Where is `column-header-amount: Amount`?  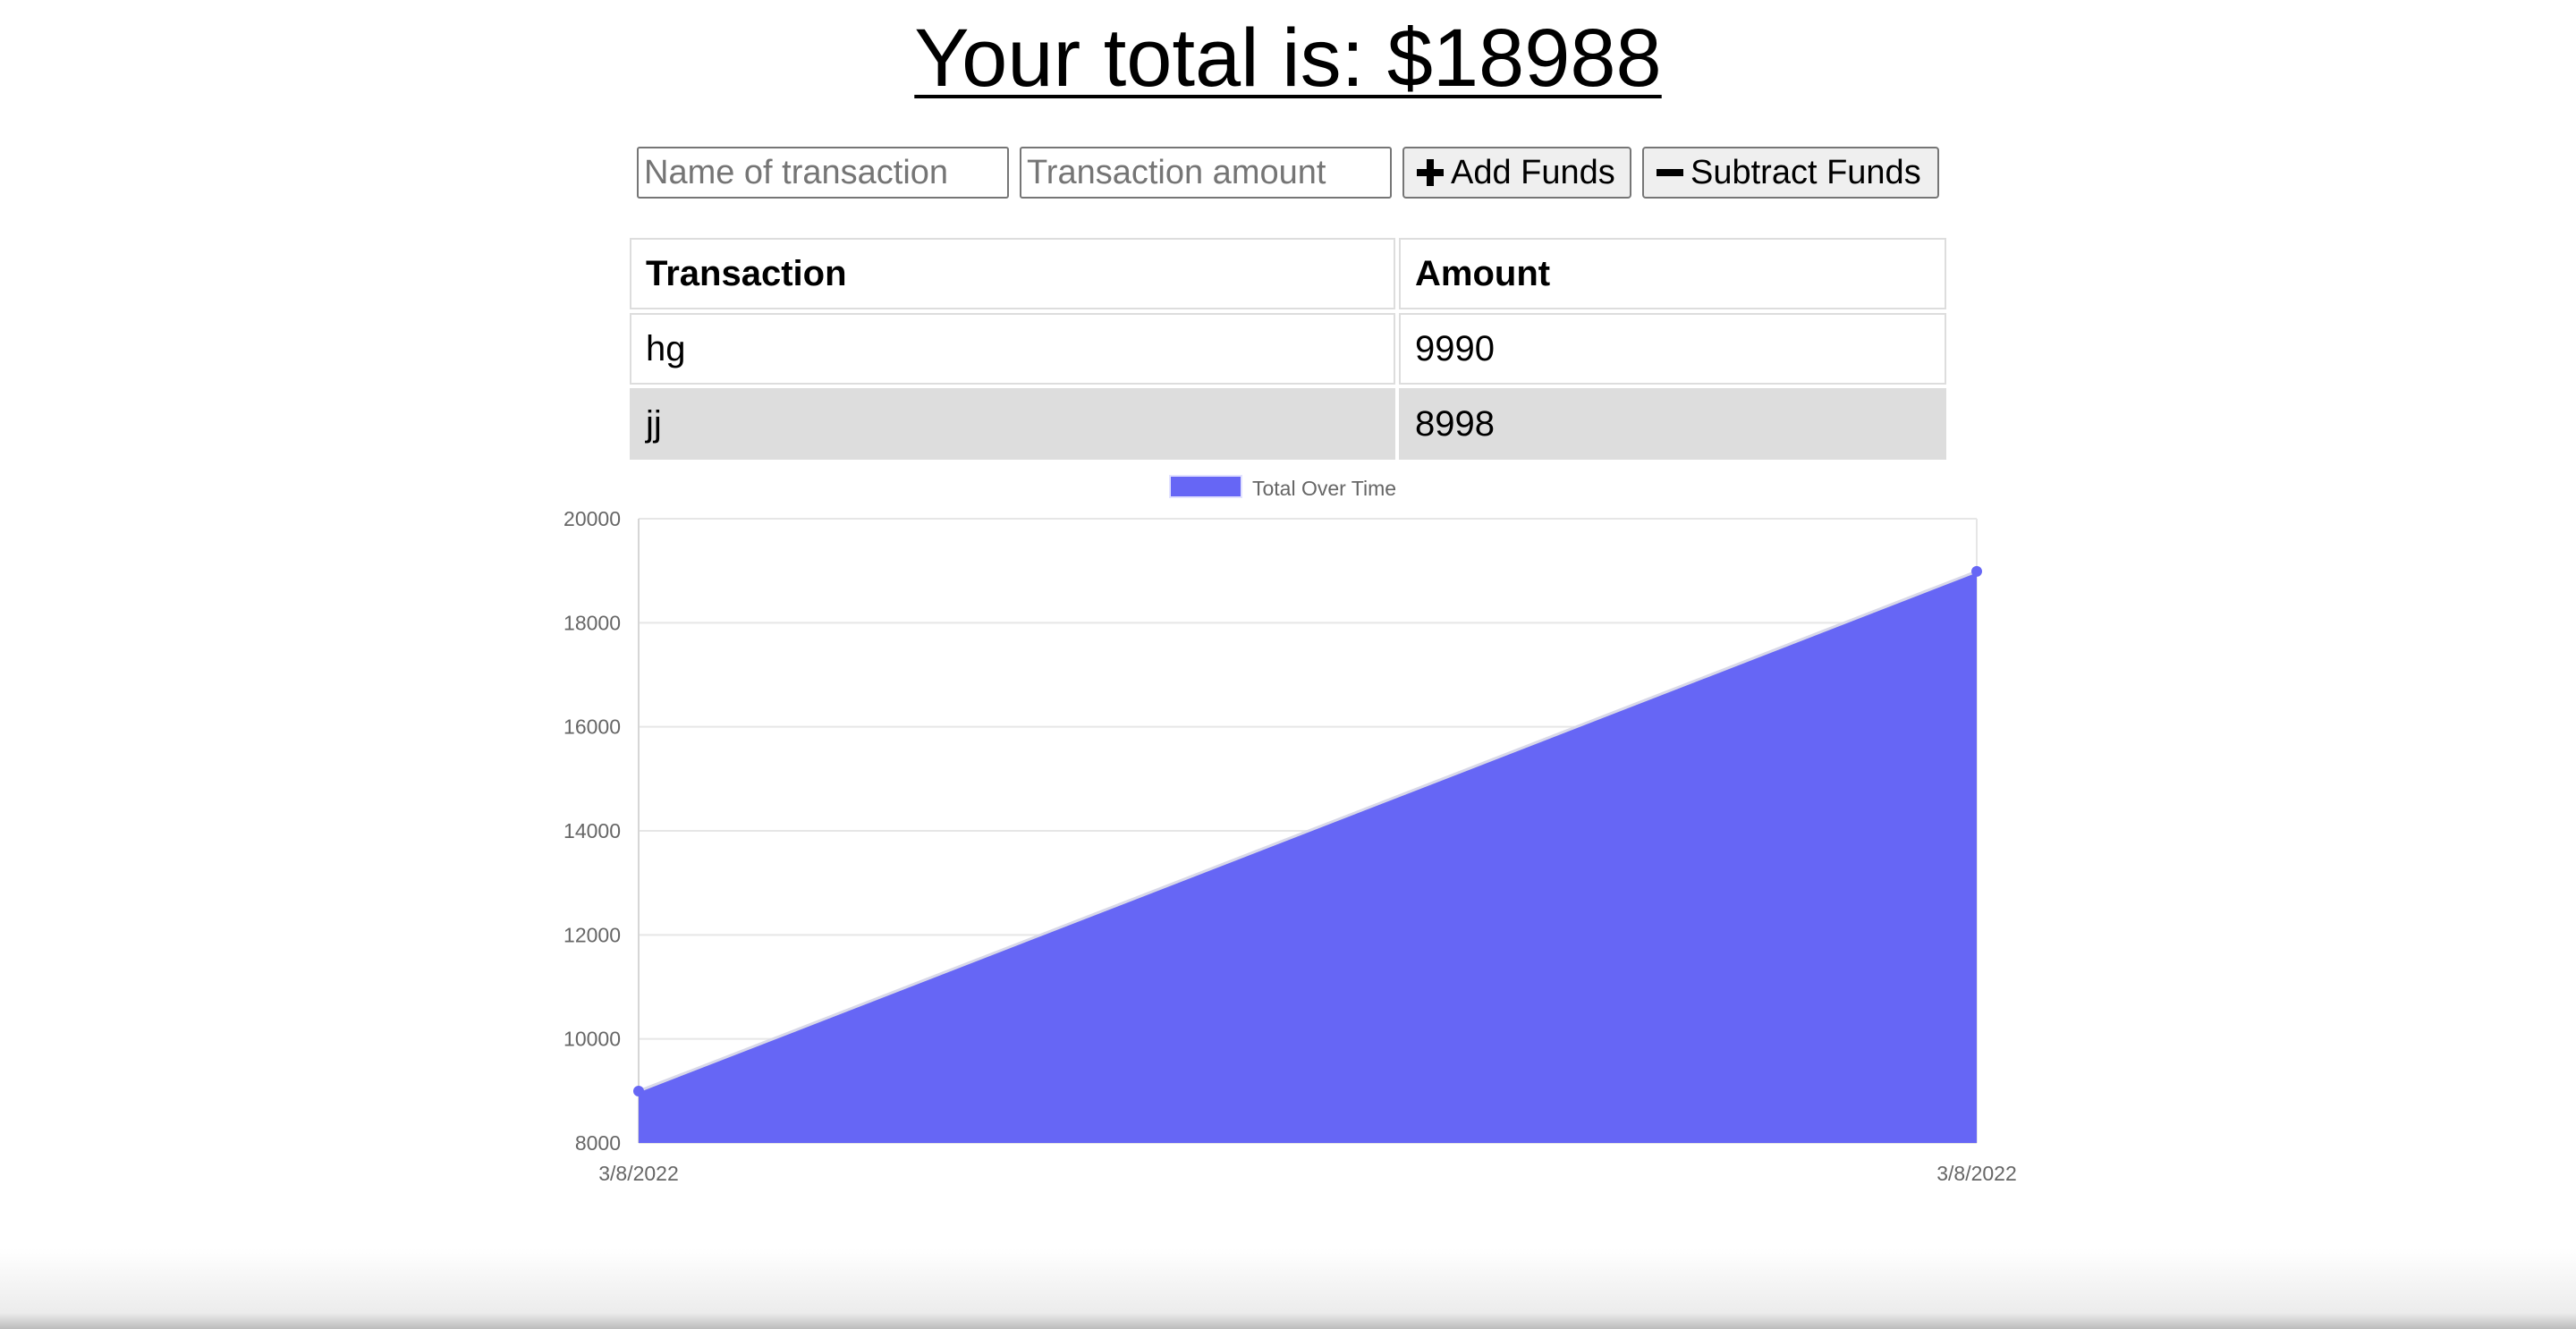 column-header-amount: Amount is located at coordinates (1672, 273).